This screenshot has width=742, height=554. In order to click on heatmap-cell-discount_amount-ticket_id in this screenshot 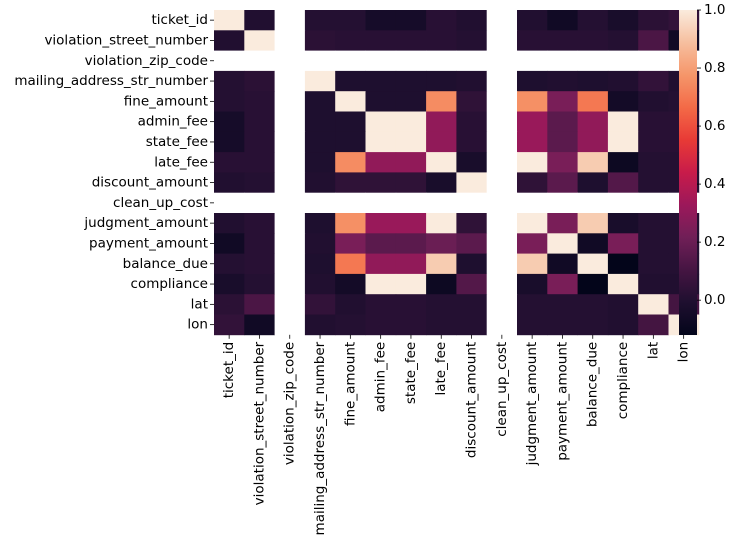, I will do `click(229, 183)`.